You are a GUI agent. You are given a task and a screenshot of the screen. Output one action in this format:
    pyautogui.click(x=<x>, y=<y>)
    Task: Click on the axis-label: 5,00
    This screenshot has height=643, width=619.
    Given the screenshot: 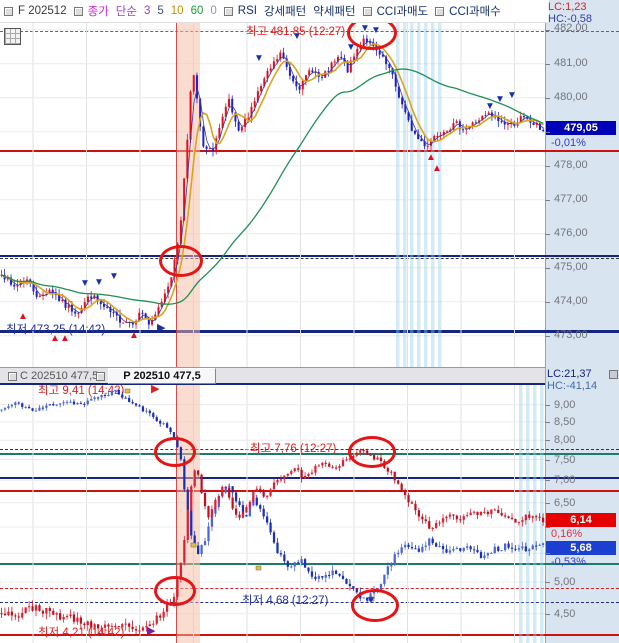 What is the action you would take?
    pyautogui.click(x=565, y=582)
    